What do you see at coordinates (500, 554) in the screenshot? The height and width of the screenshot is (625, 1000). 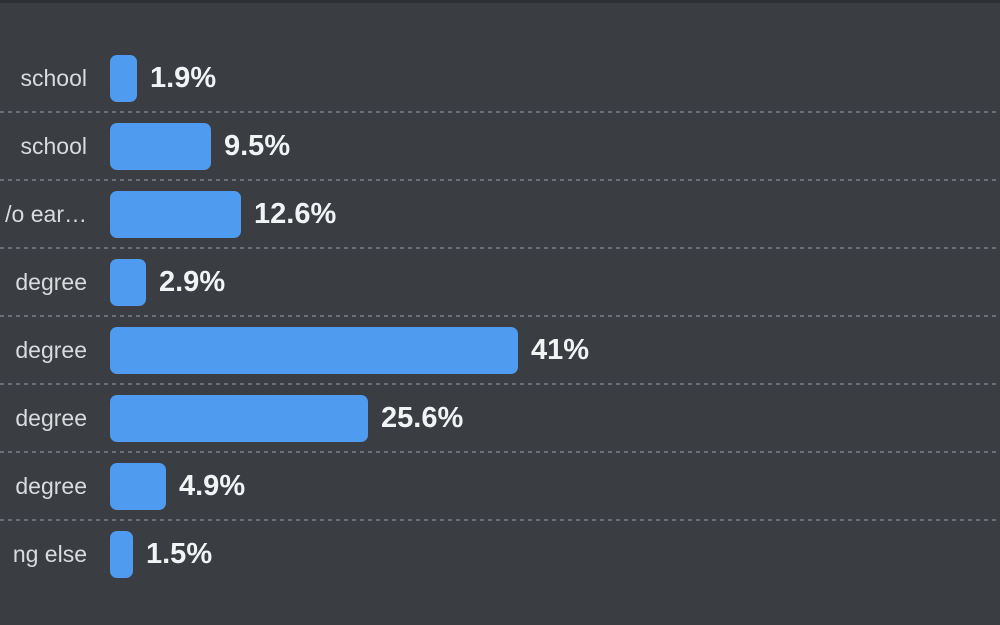 I see `chart-row: ng else 1.5%` at bounding box center [500, 554].